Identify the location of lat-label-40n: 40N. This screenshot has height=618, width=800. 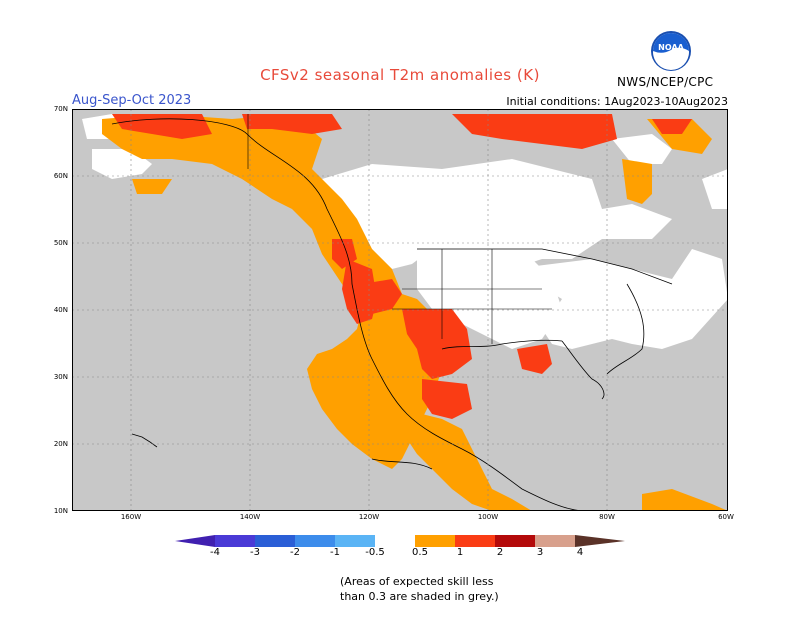
(60, 310).